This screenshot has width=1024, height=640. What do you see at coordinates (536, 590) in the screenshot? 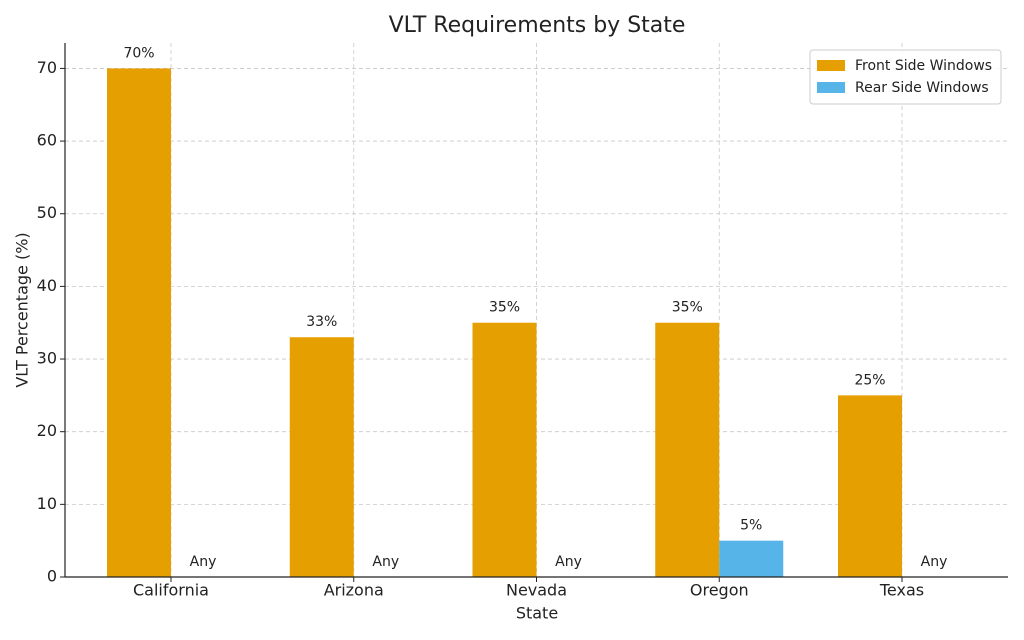
I see `x-tick-label: Nevada` at bounding box center [536, 590].